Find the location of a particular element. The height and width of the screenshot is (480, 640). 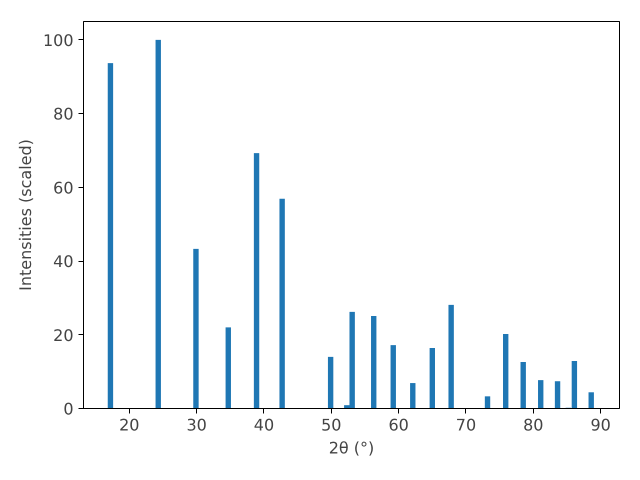

y-tick-label: 80 is located at coordinates (63, 114).